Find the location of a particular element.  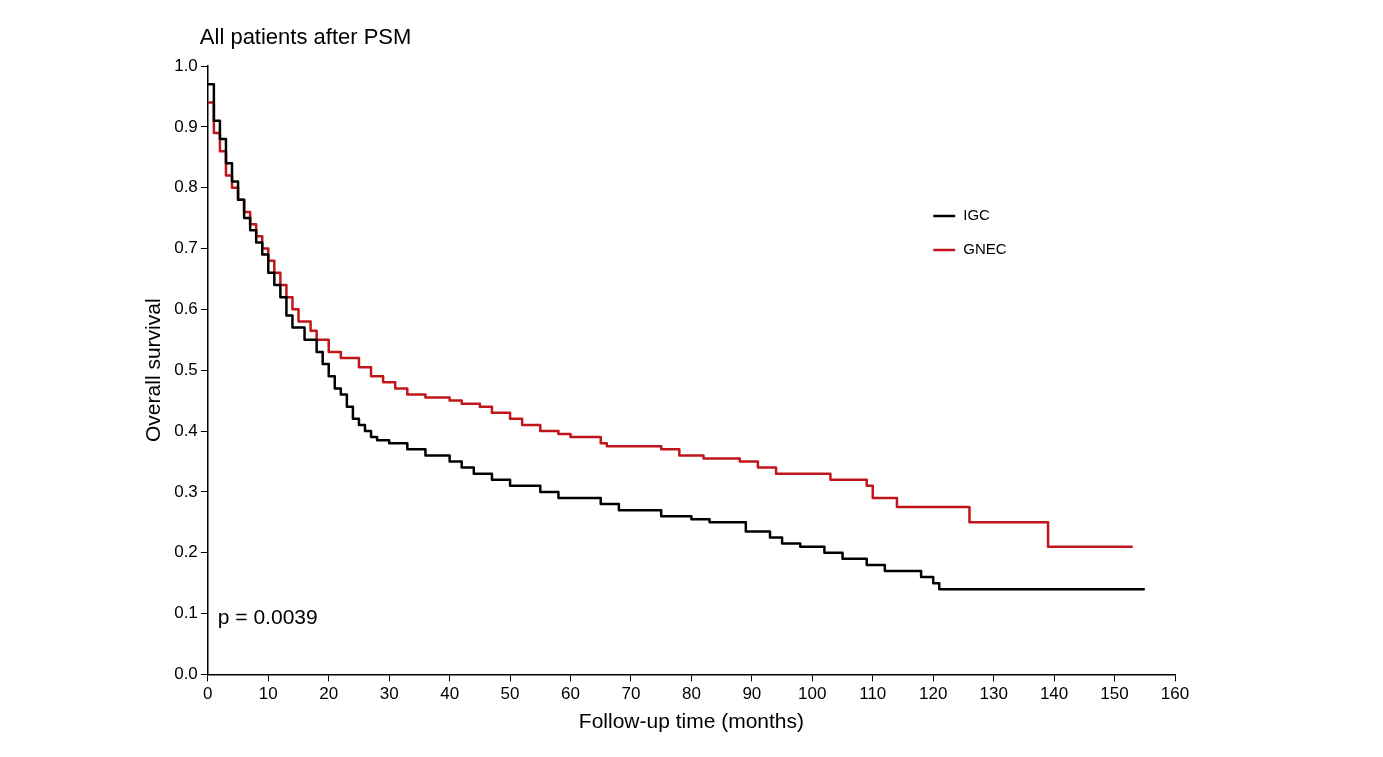

x-tick-label: 30 is located at coordinates (389, 694).